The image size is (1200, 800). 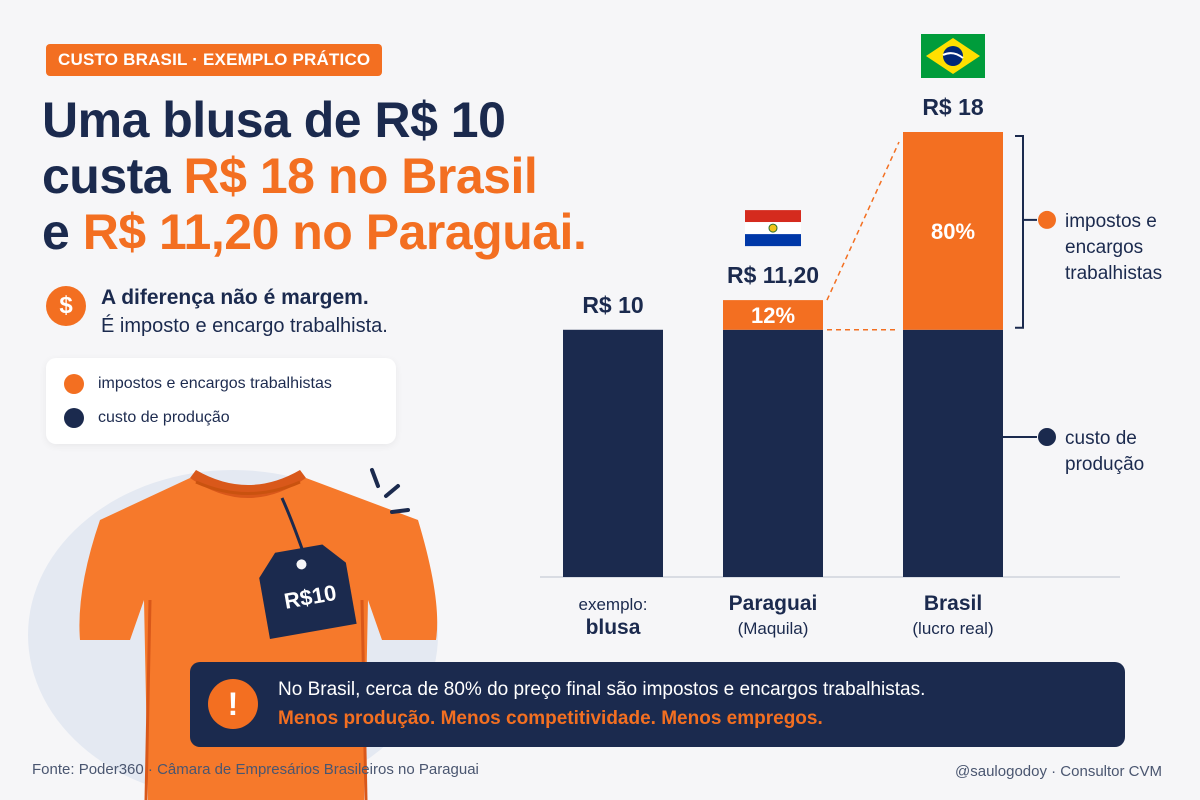 What do you see at coordinates (308, 592) in the screenshot?
I see `price-tag` at bounding box center [308, 592].